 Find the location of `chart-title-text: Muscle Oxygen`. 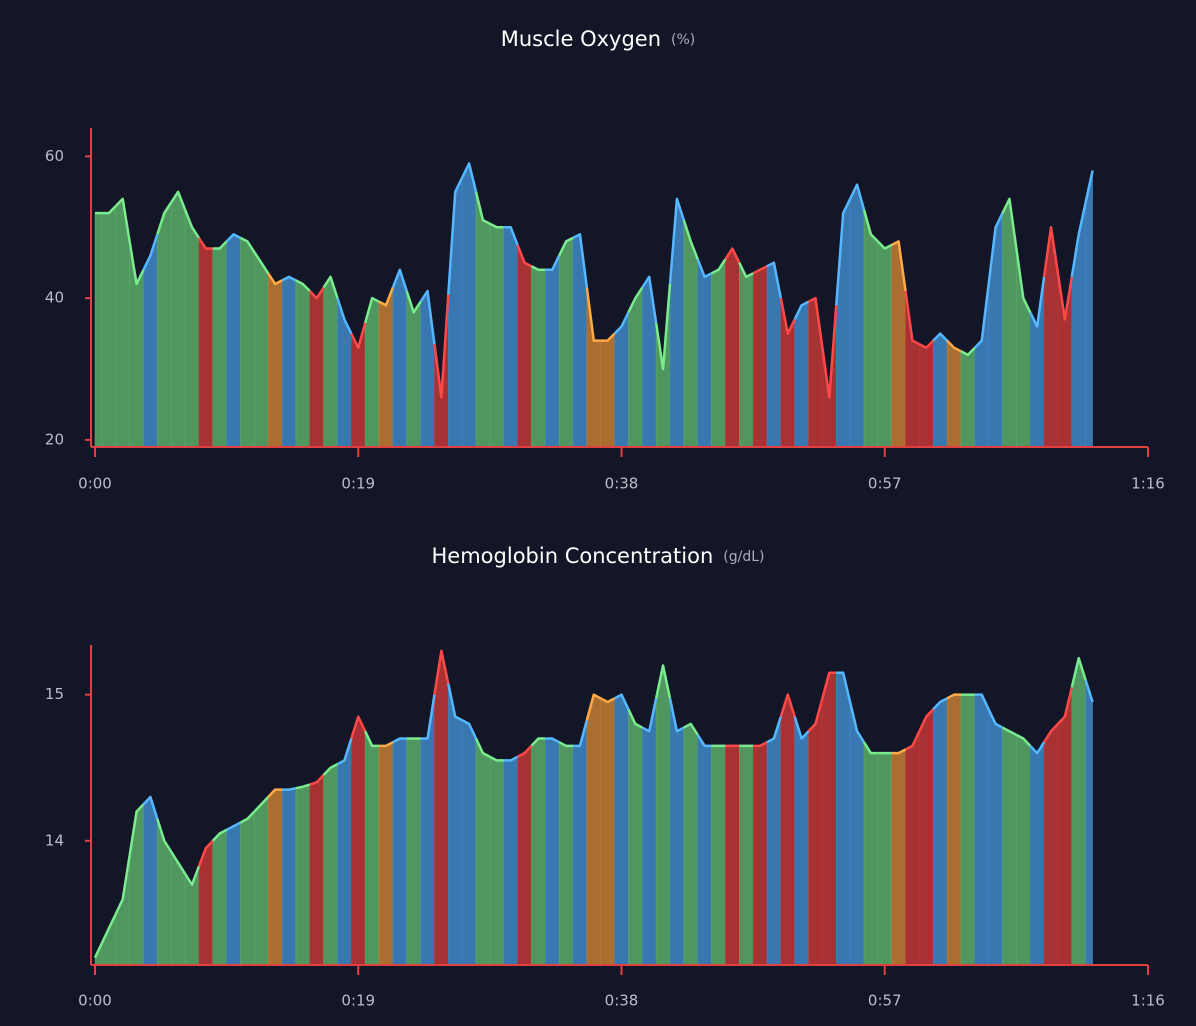

chart-title-text: Muscle Oxygen is located at coordinates (581, 39).